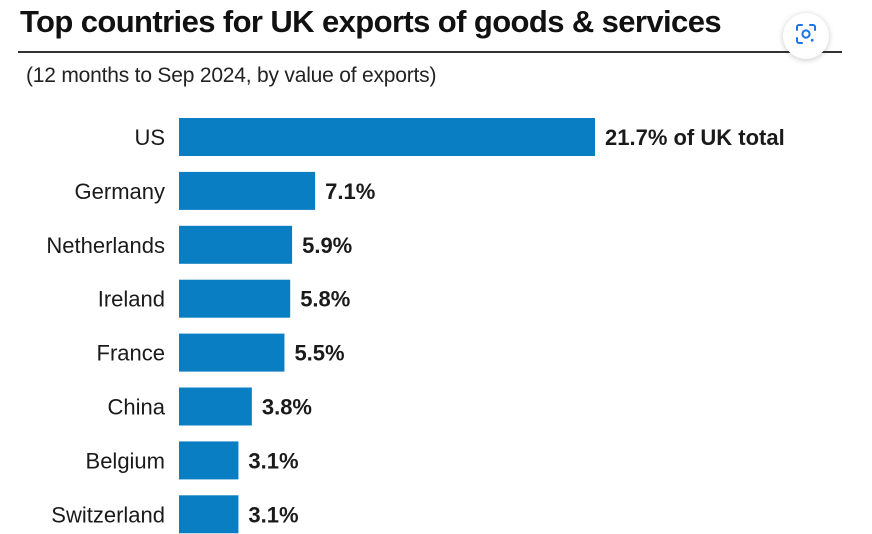  Describe the element at coordinates (149, 137) in the screenshot. I see `category-label-us: US` at that location.